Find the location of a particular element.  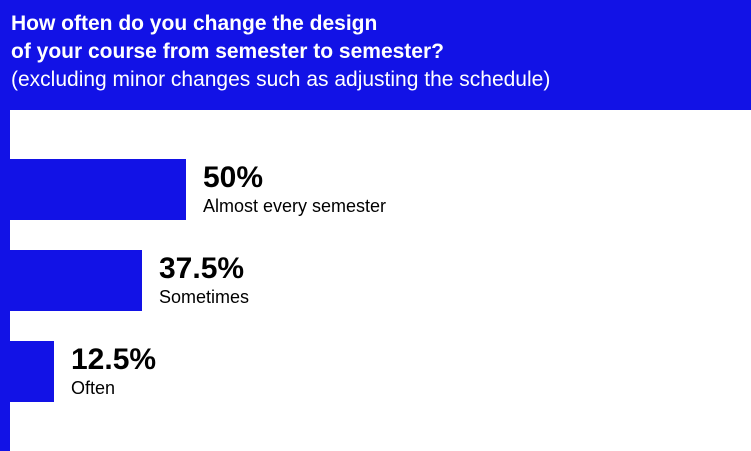

value-label-1: 50% is located at coordinates (233, 177).